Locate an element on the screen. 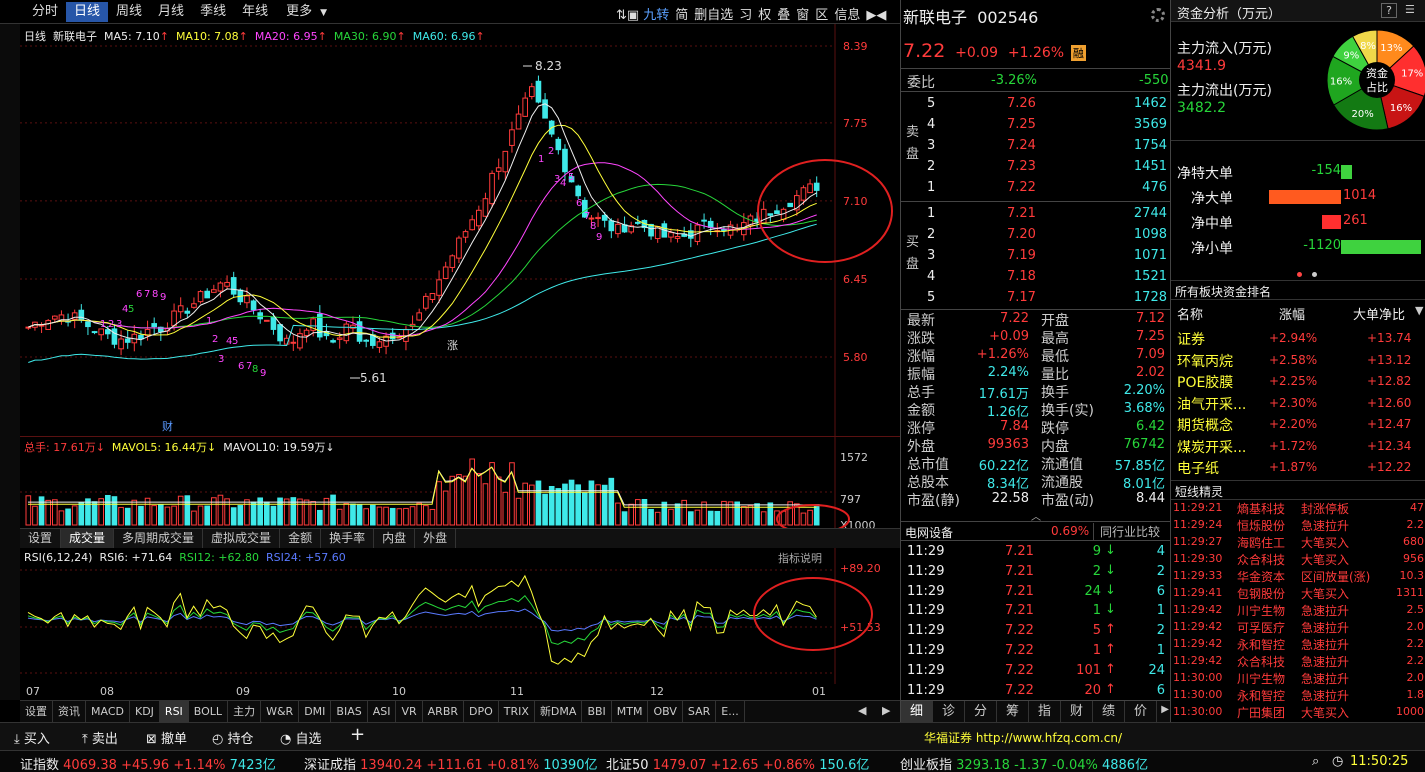 The height and width of the screenshot is (772, 1425). rsi-explain-button: 指标说明 is located at coordinates (800, 558).